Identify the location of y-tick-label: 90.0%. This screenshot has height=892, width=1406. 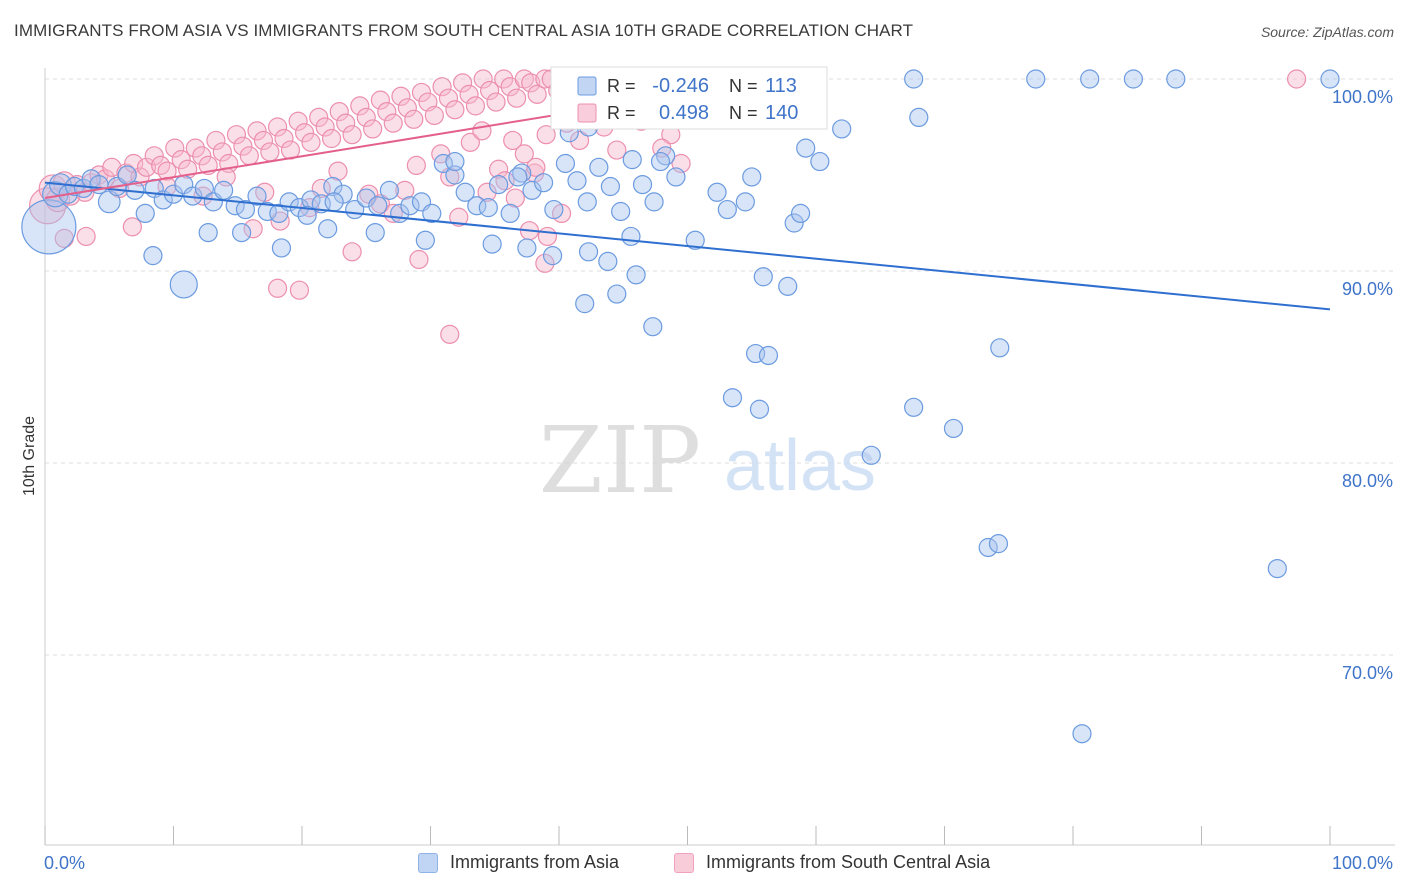
(1367, 289).